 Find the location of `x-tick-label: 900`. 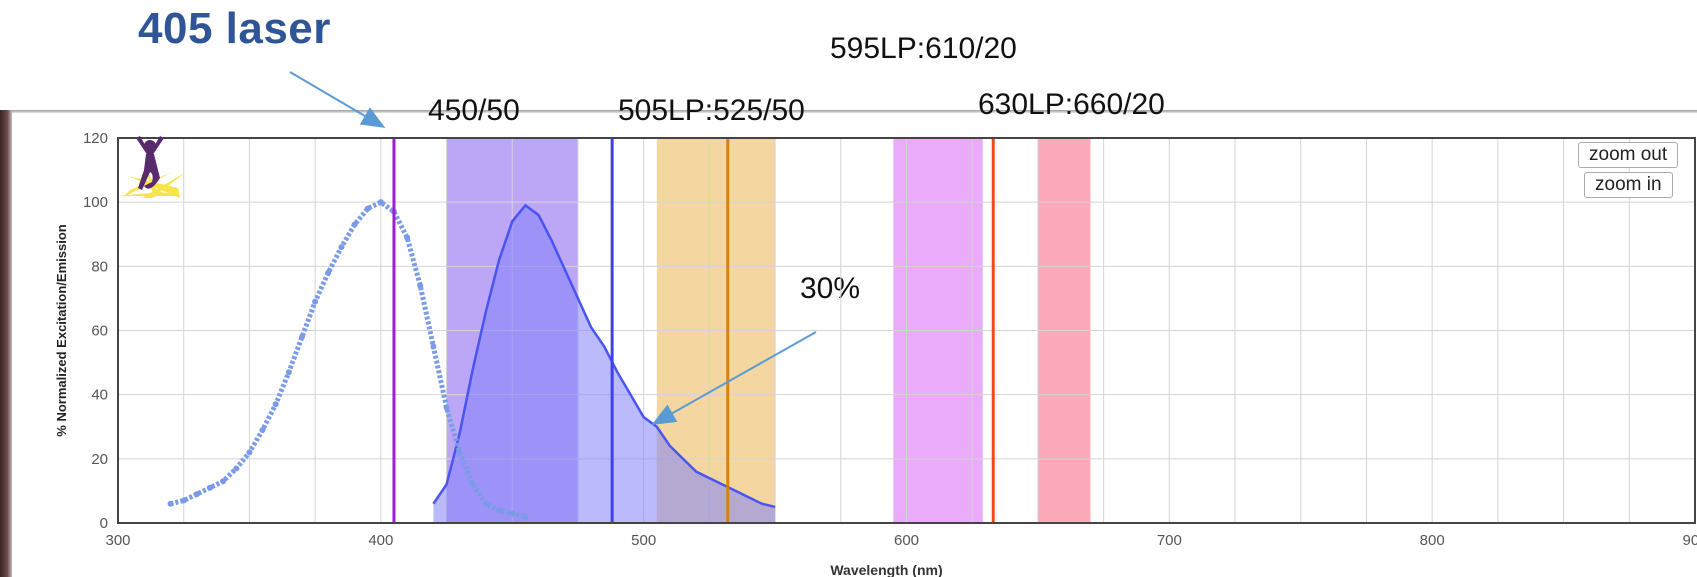

x-tick-label: 900 is located at coordinates (1689, 540).